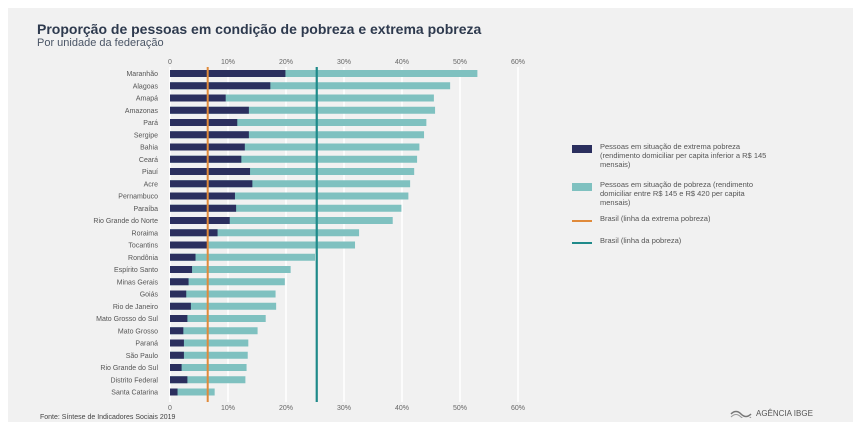 Image resolution: width=861 pixels, height=430 pixels. I want to click on chart-subtitle: Por unidade da federação, so click(100, 43).